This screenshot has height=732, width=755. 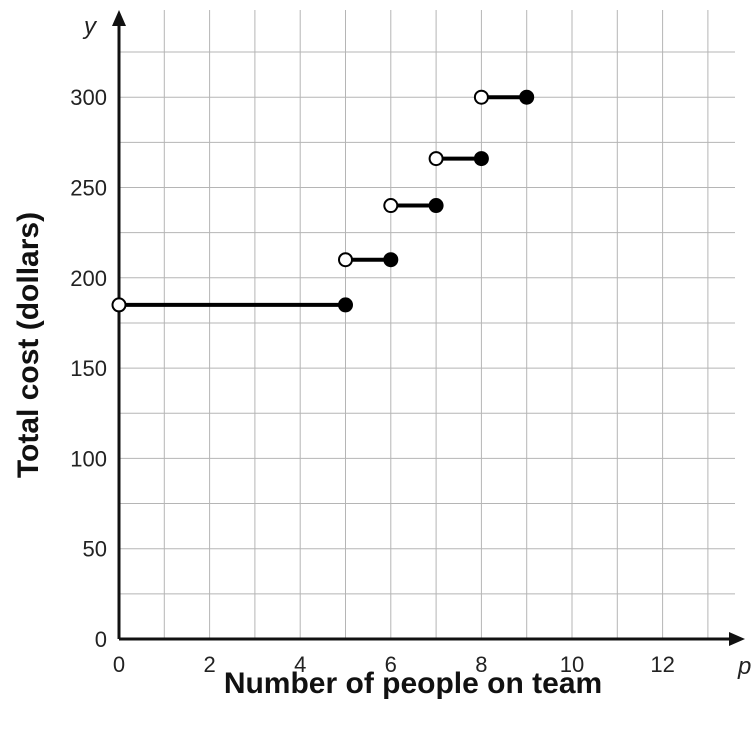 What do you see at coordinates (88, 278) in the screenshot?
I see `y-tick-label: 200` at bounding box center [88, 278].